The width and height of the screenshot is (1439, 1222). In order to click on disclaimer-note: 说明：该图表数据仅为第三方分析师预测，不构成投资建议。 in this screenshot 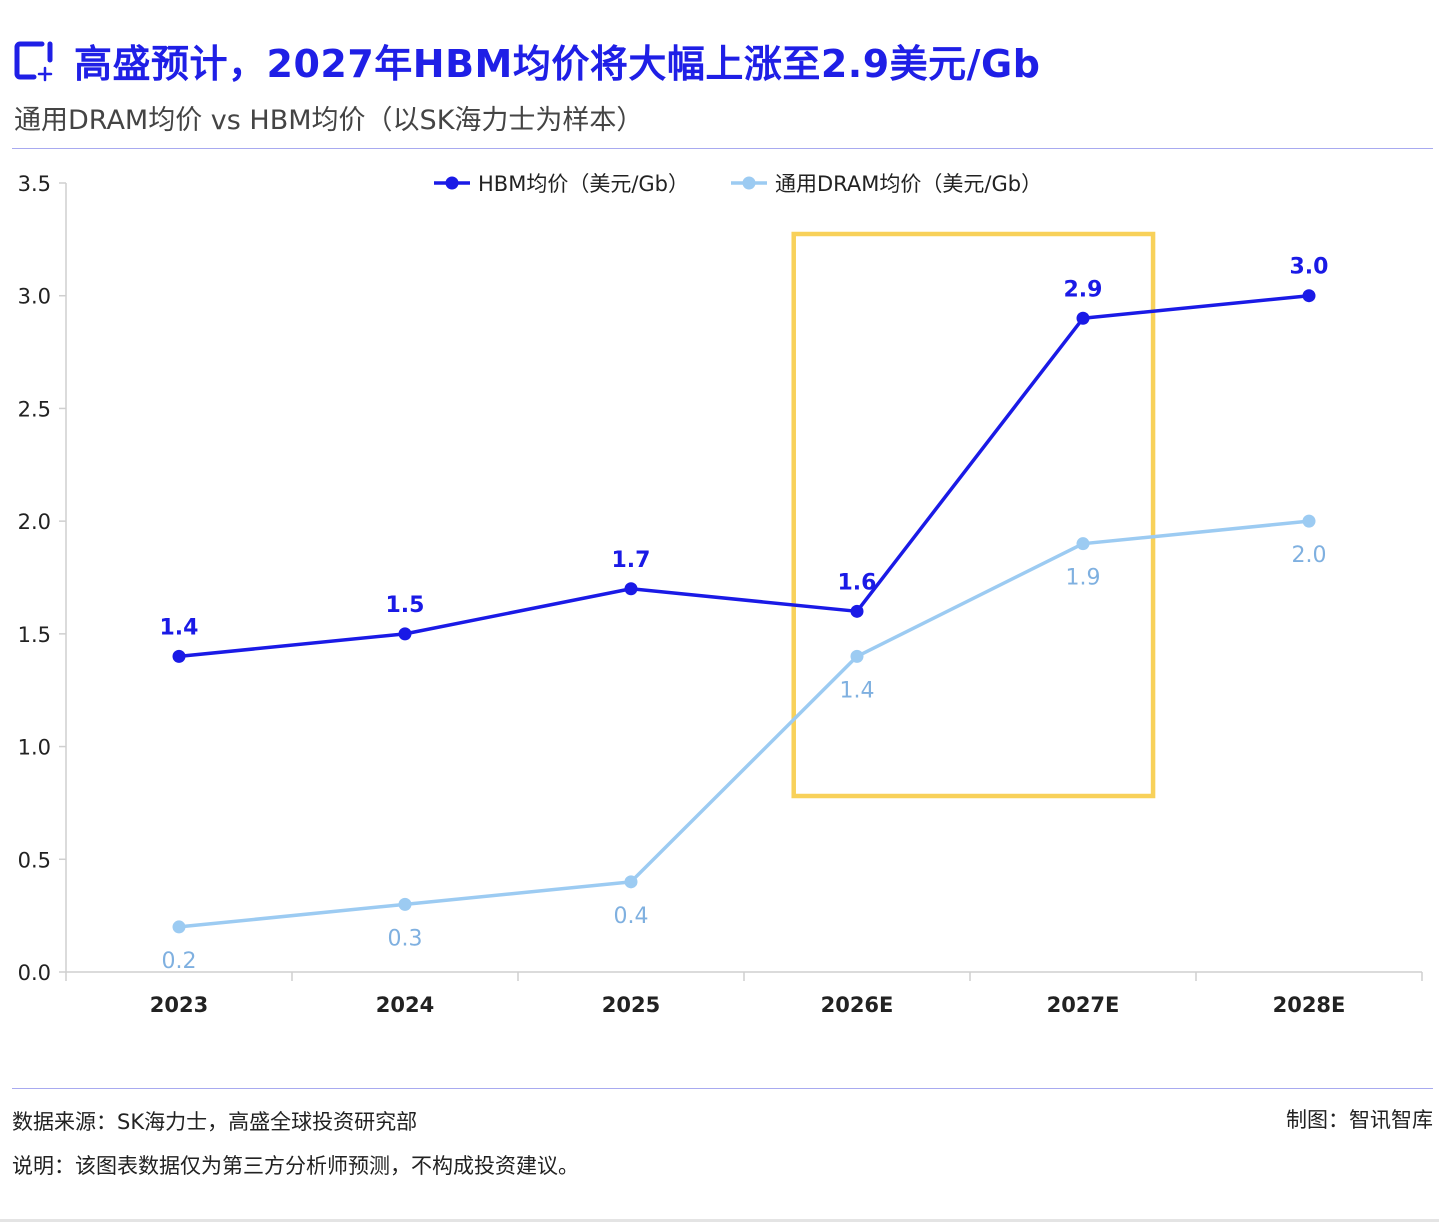, I will do `click(295, 1166)`.